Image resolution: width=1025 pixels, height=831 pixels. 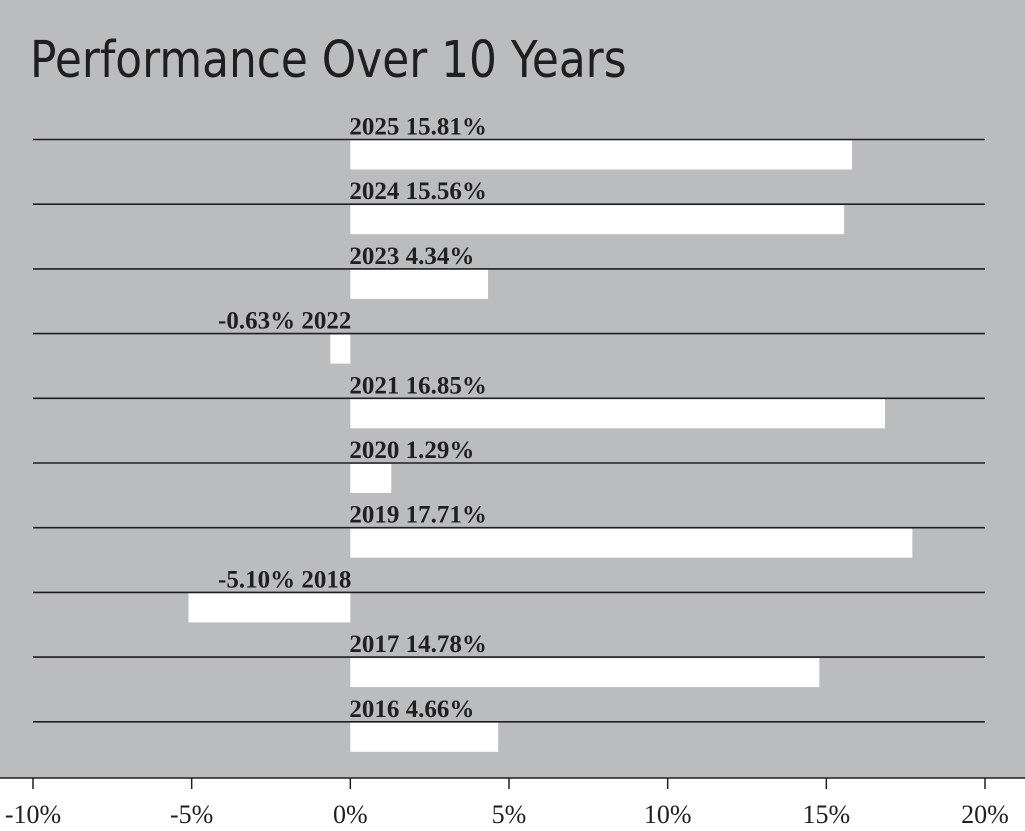 What do you see at coordinates (371, 478) in the screenshot?
I see `bar-2020` at bounding box center [371, 478].